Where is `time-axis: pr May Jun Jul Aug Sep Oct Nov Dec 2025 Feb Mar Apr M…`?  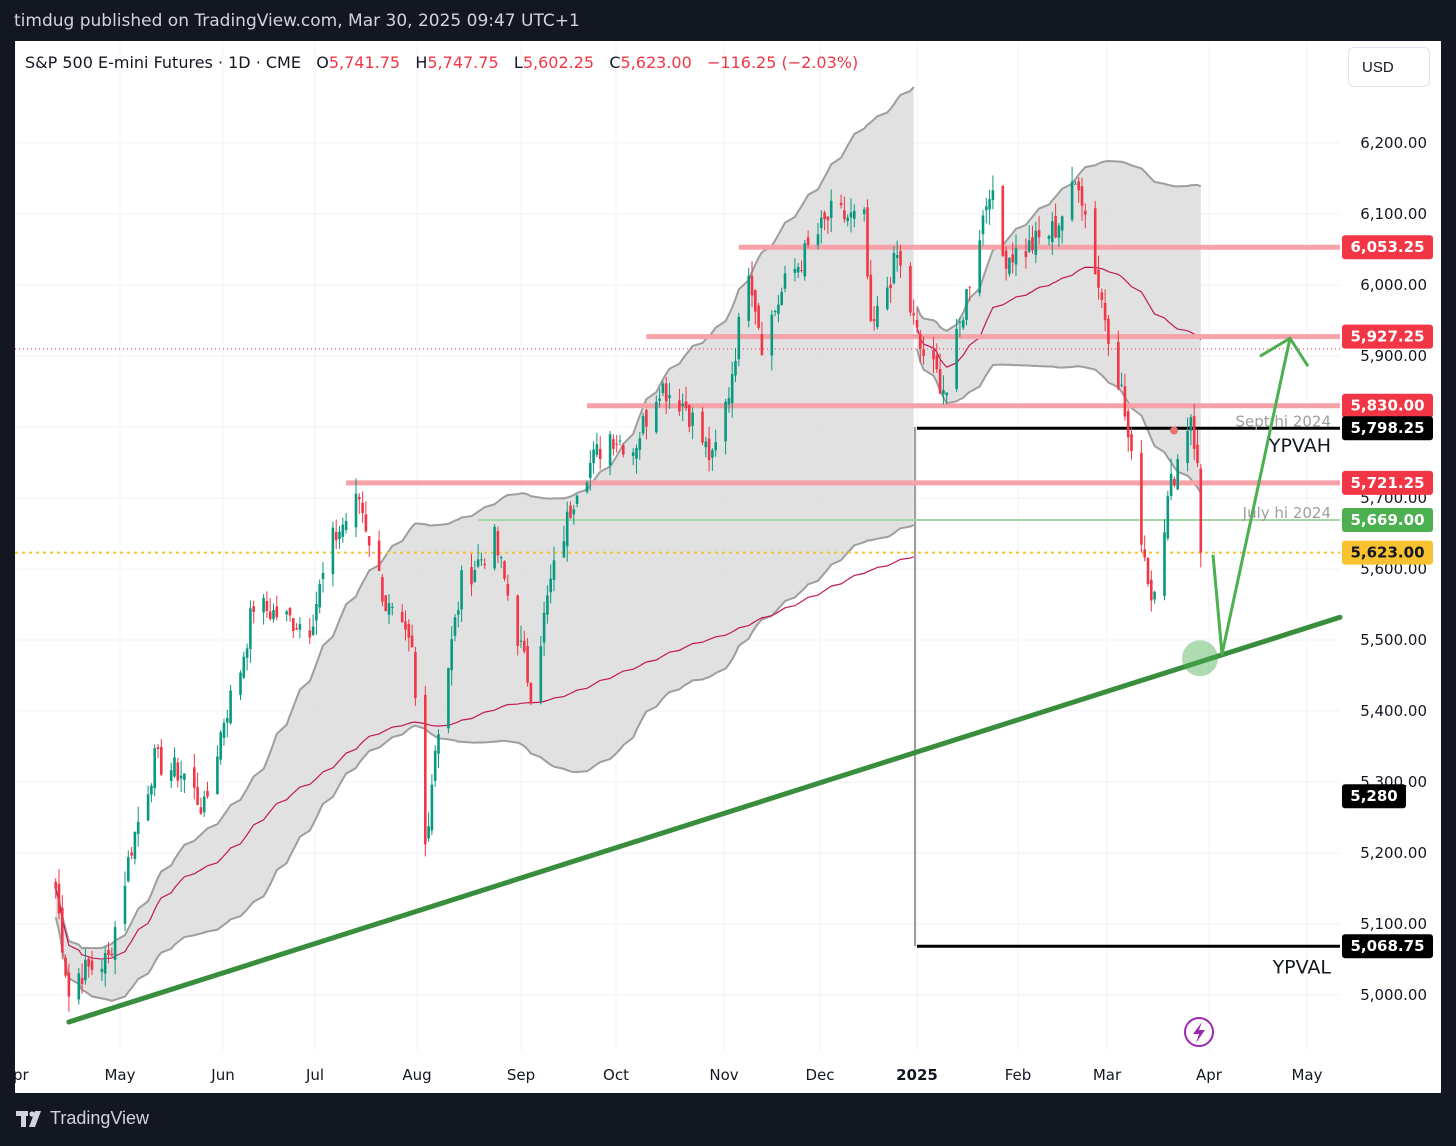
time-axis: pr May Jun Jul Aug Sep Oct Nov Dec 2025 Feb Mar Apr M… is located at coordinates (669, 1075).